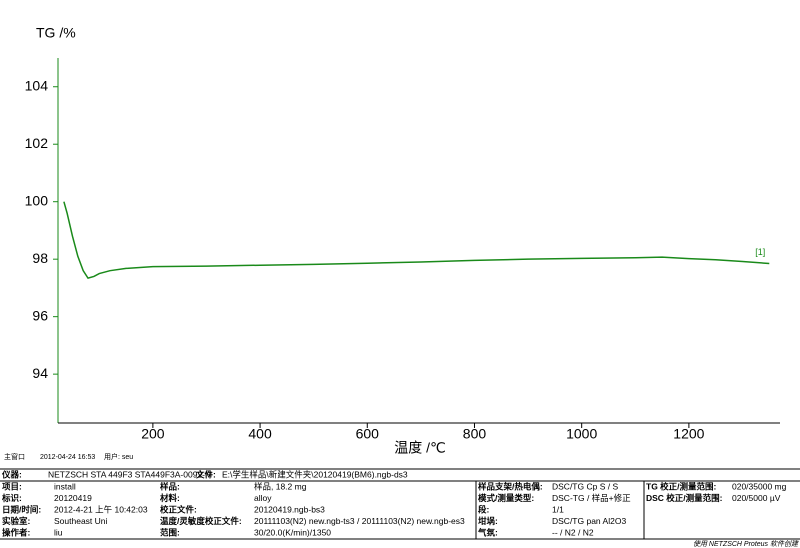 This screenshot has width=800, height=548. What do you see at coordinates (12, 486) in the screenshot?
I see `field-label: 项目:` at bounding box center [12, 486].